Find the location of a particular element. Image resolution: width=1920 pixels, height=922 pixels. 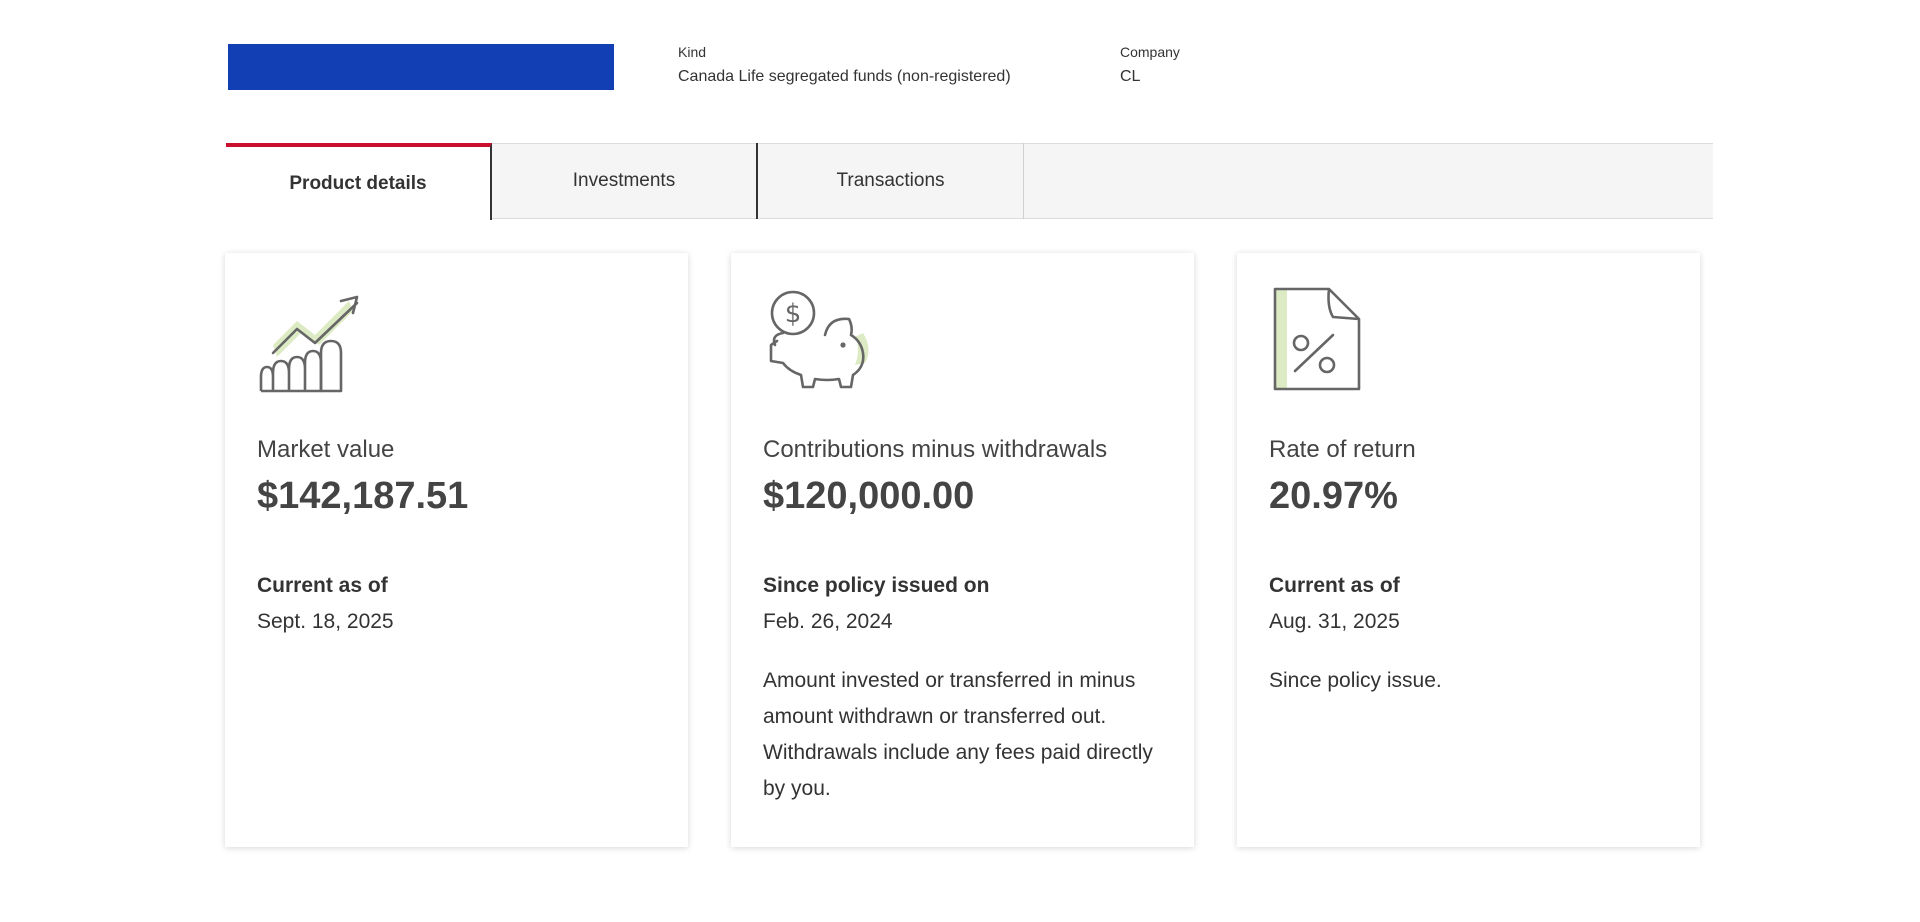

market-value-as-of-label: Current as of is located at coordinates (322, 585).